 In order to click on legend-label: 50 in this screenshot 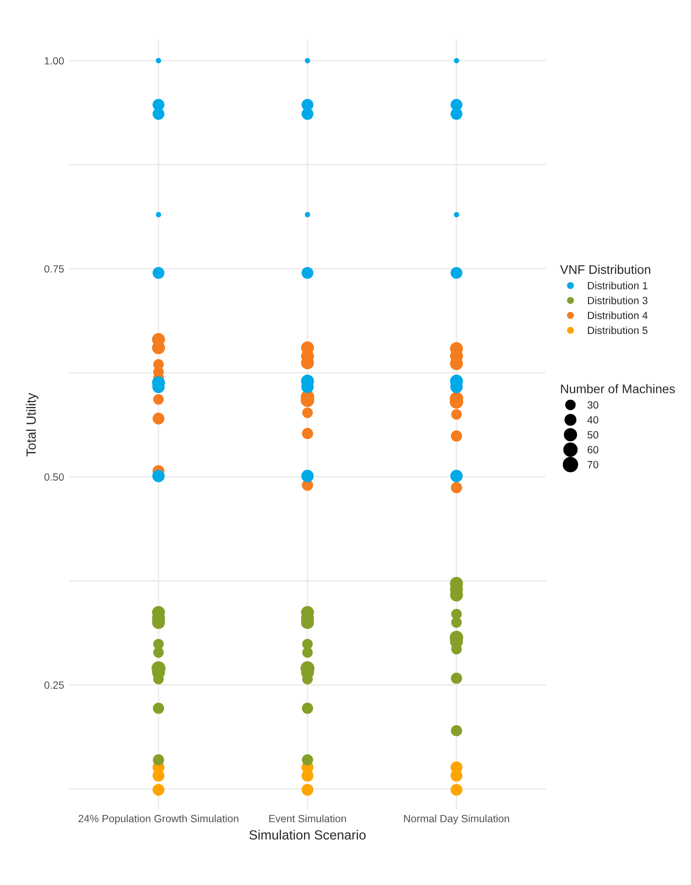, I will do `click(593, 434)`.